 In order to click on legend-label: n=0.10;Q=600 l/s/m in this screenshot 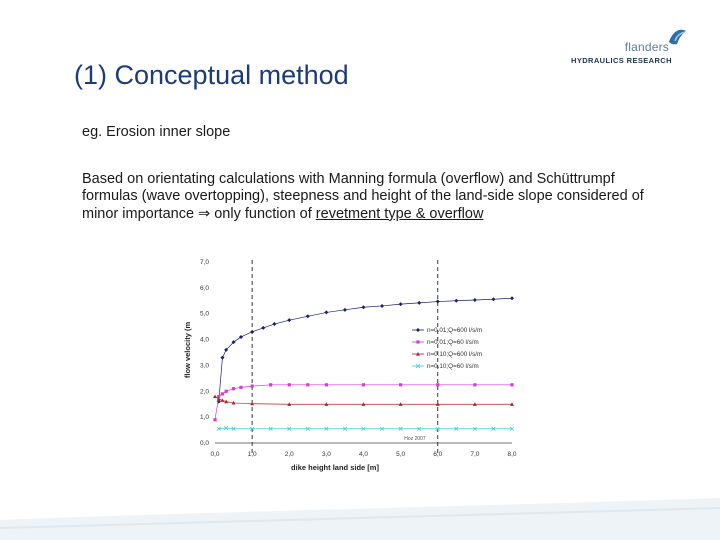, I will do `click(454, 354)`.